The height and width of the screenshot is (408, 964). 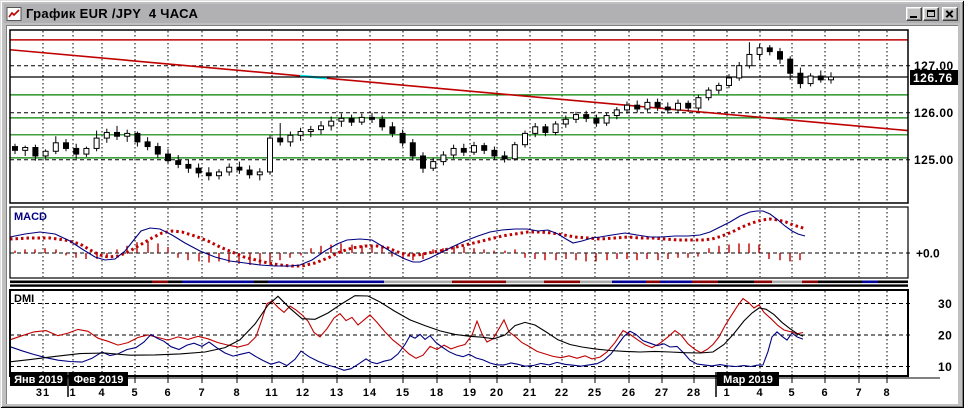 I want to click on date-tick-label: 12, so click(x=303, y=393).